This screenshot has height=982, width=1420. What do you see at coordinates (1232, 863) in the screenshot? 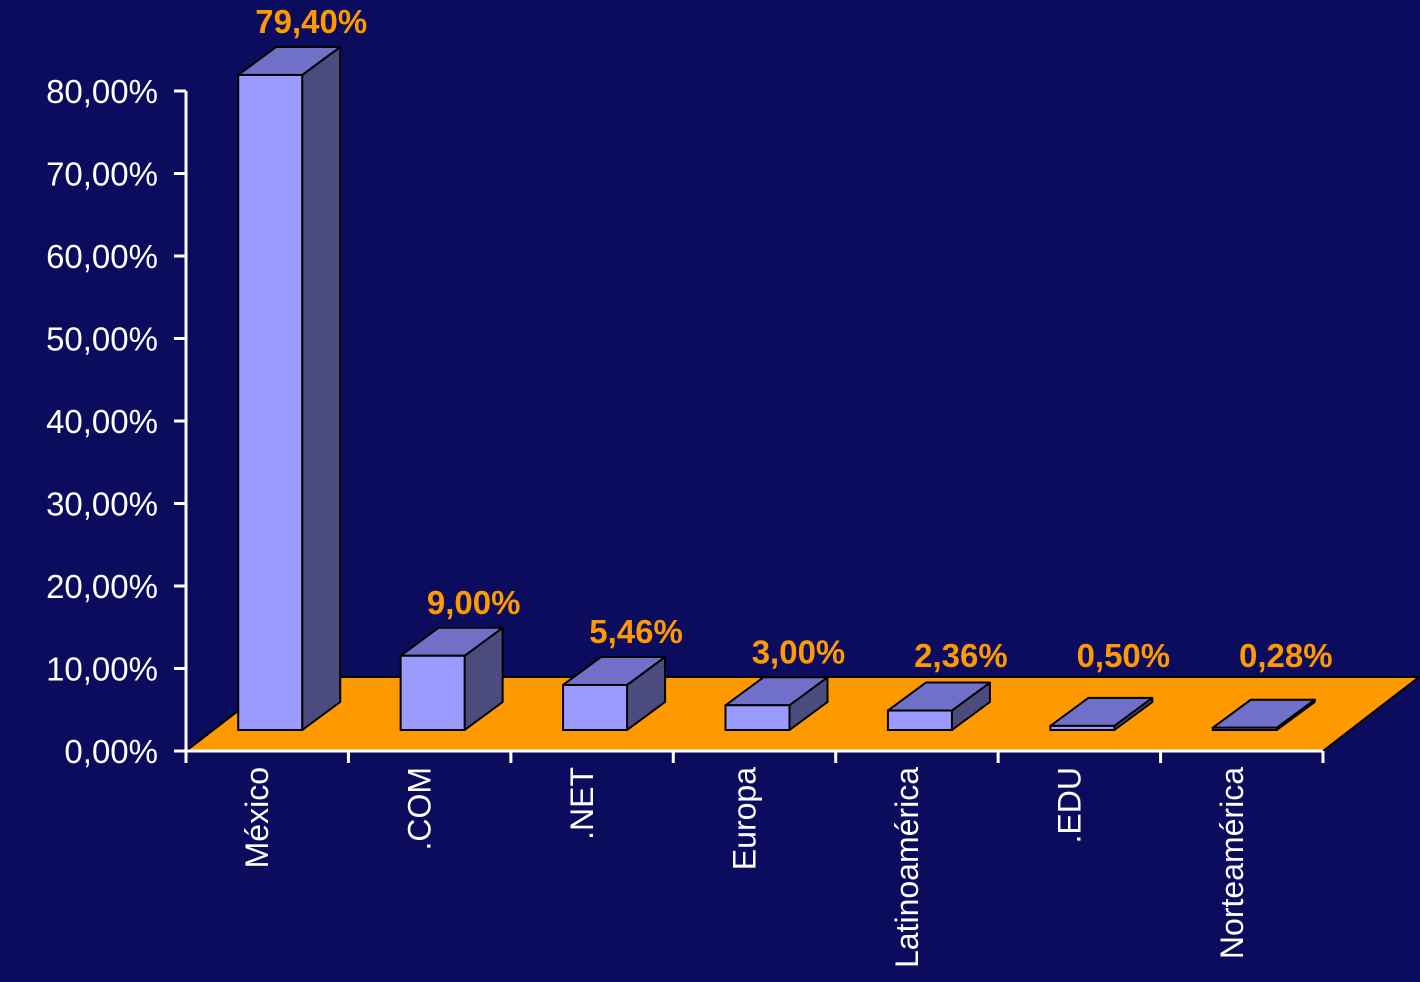
I see `x-category-label: Norteamérica` at bounding box center [1232, 863].